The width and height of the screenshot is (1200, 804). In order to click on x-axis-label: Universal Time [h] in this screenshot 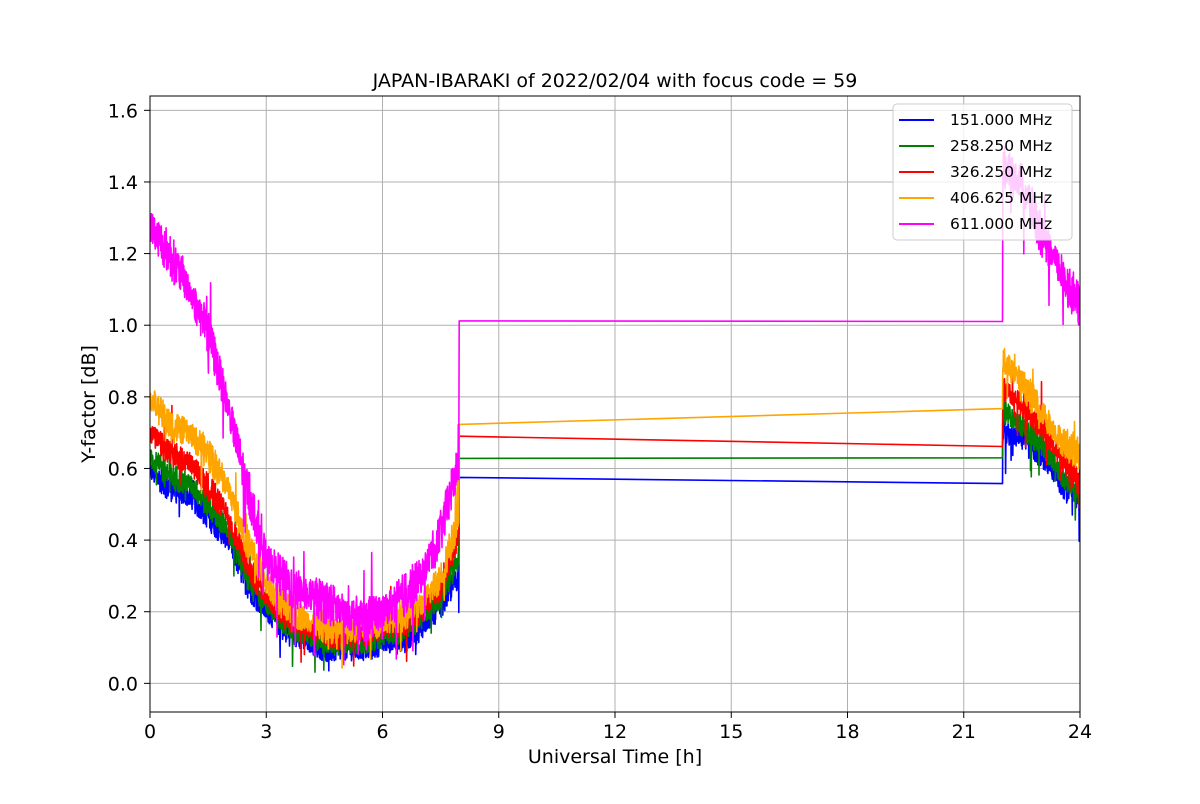, I will do `click(615, 757)`.